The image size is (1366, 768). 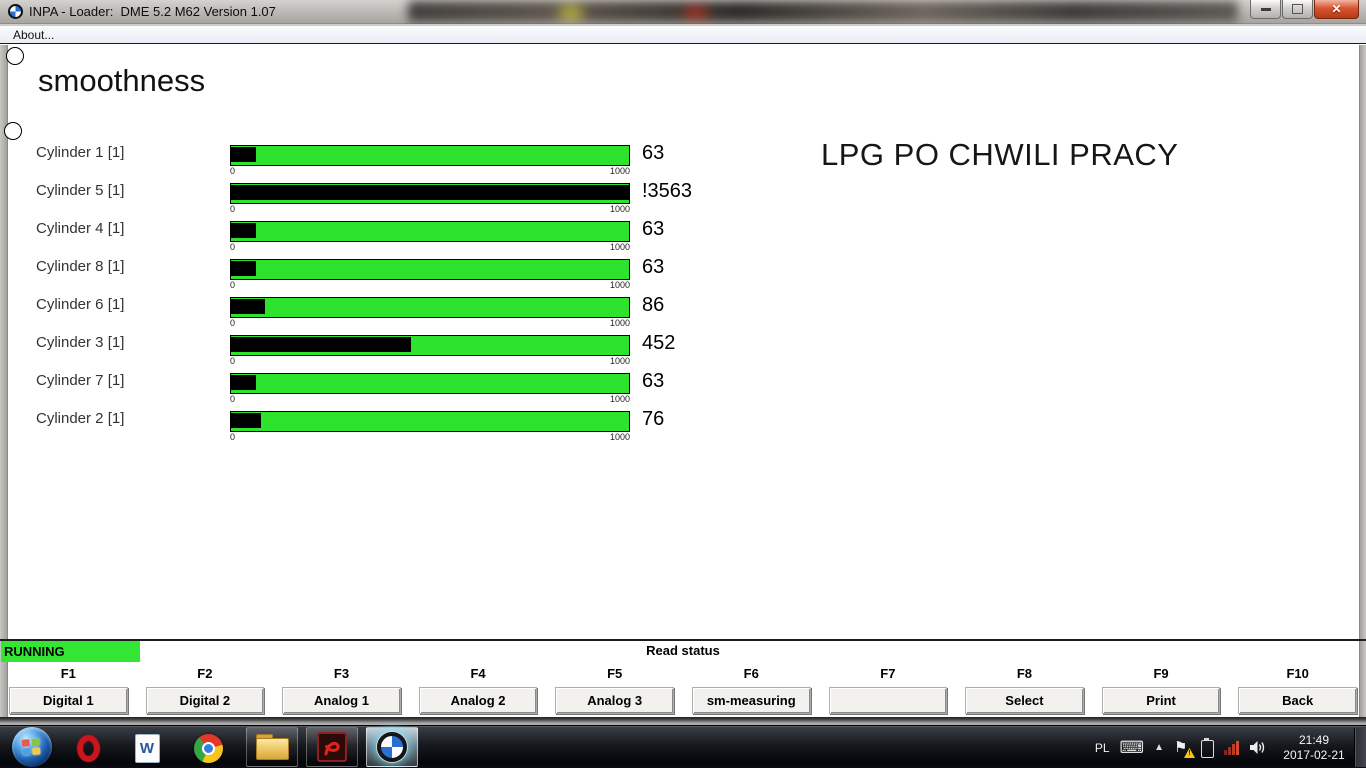 I want to click on fkey-label-row: F1 F2 F3 F4 F5 F6 F7 F8 F9 F10, so click(x=683, y=673).